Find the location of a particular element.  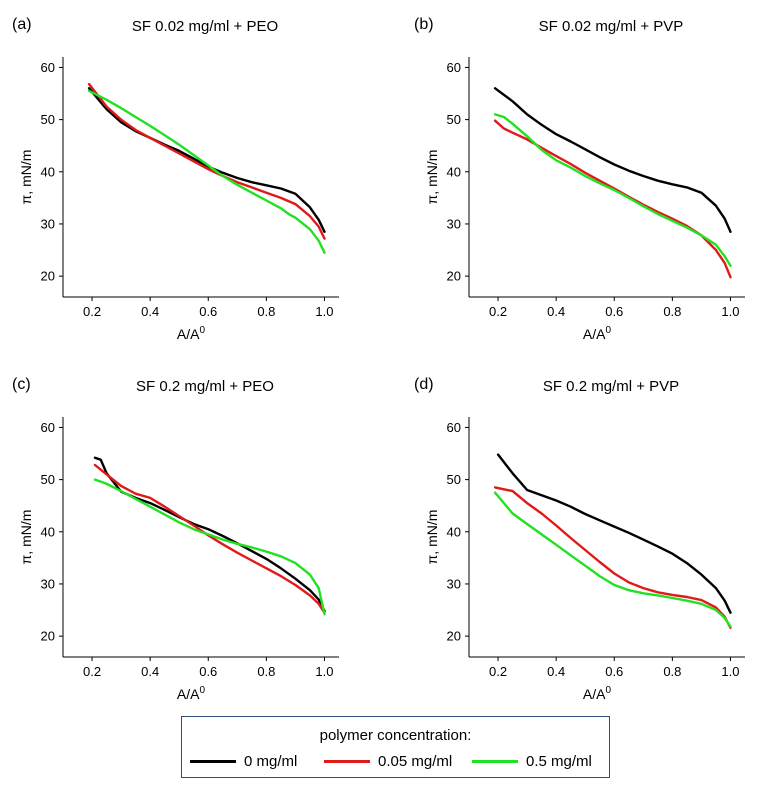

x-tick-label-b-0.4: 0.4 is located at coordinates (556, 311).